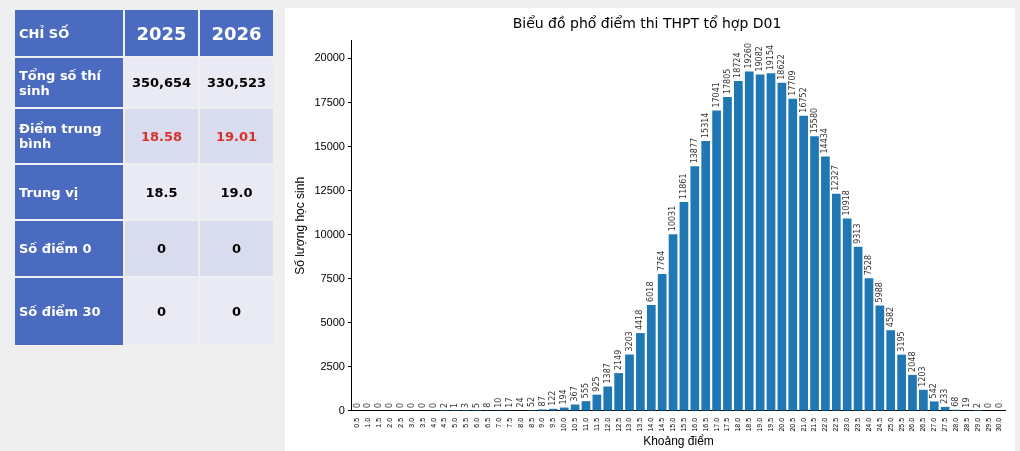  I want to click on data-label: 6018, so click(651, 291).